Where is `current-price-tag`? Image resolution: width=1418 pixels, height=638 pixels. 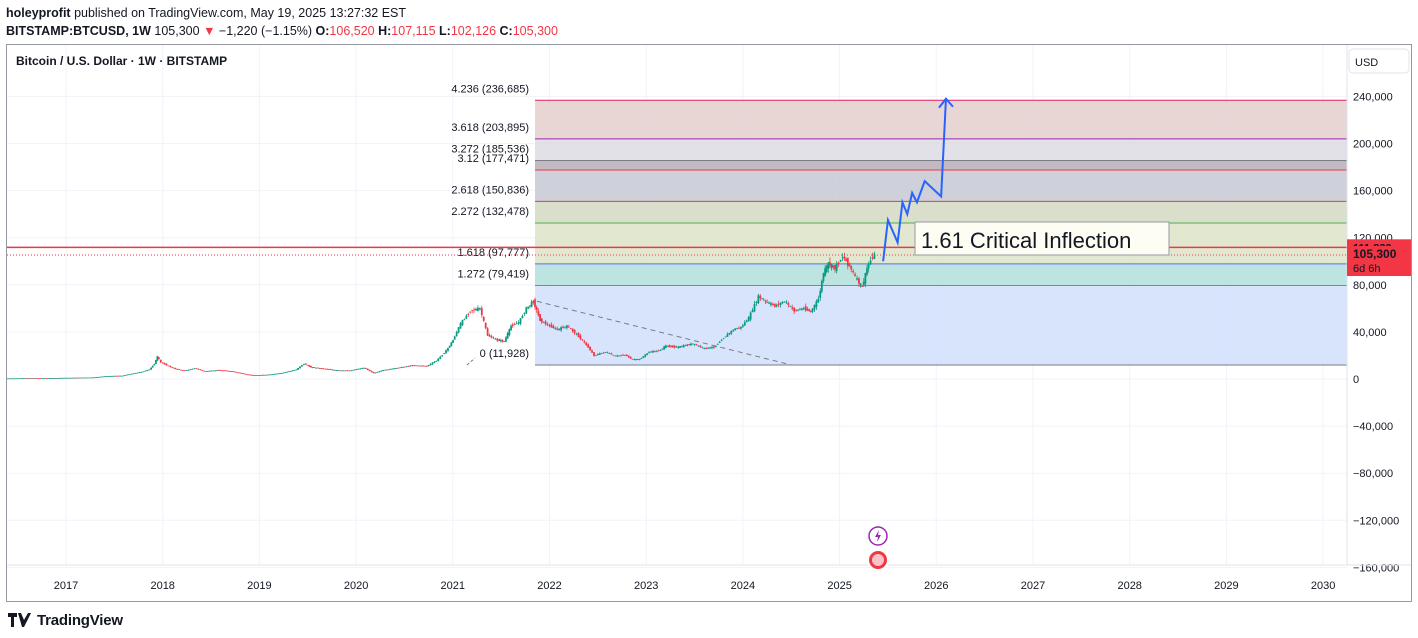
current-price-tag is located at coordinates (1379, 261).